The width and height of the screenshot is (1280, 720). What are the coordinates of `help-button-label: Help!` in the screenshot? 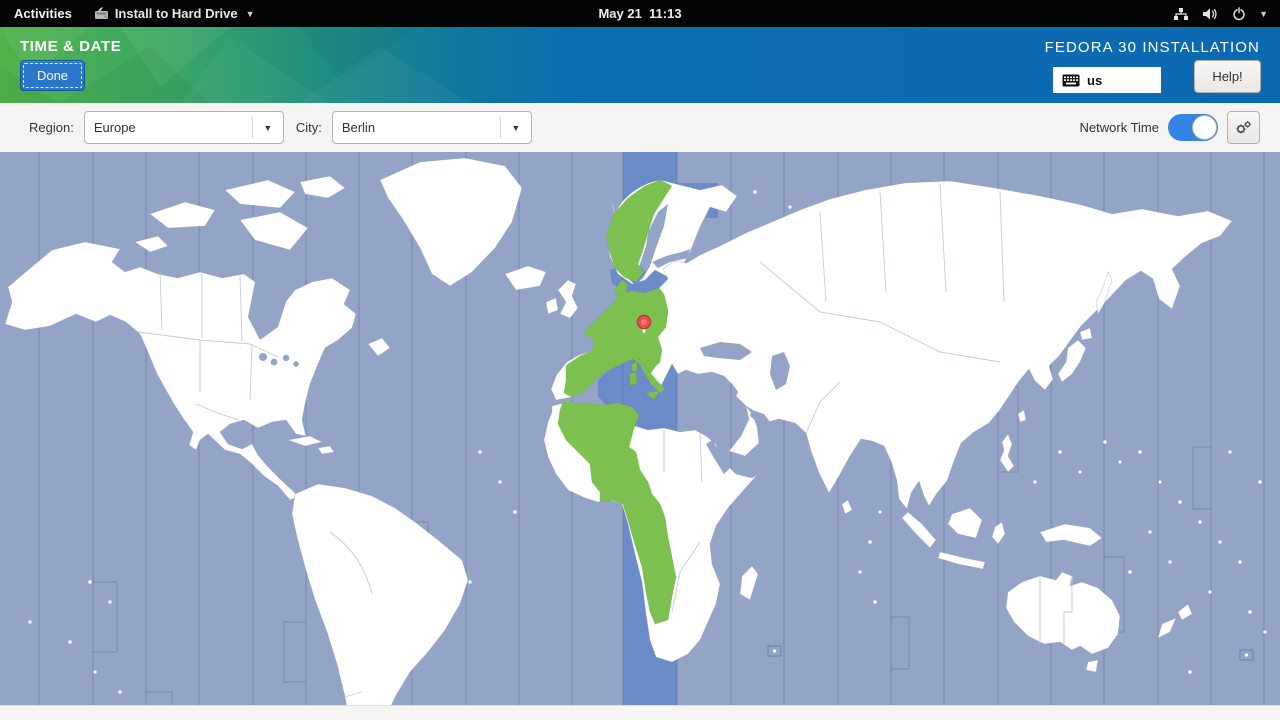 It's located at (1227, 76).